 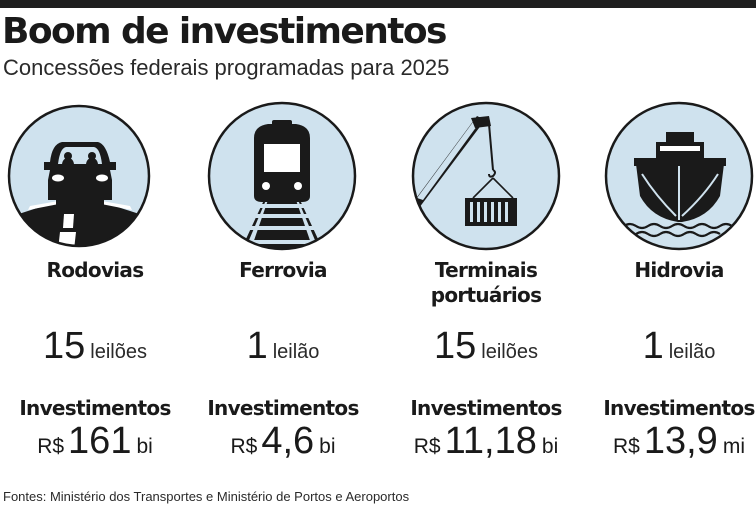 What do you see at coordinates (378, 4) in the screenshot?
I see `top-rule` at bounding box center [378, 4].